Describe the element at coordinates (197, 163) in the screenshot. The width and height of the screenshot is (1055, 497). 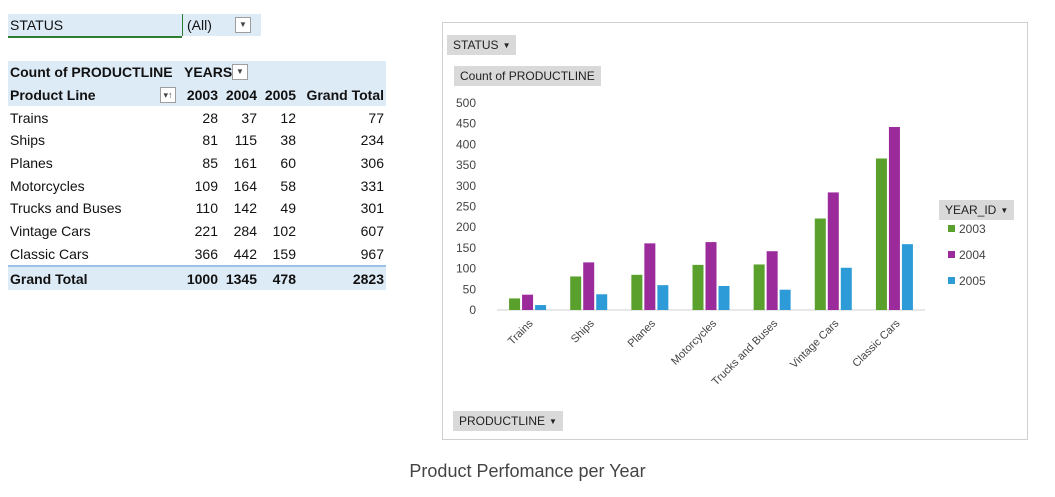
I see `table-row: Planes 85 161 60 306` at that location.